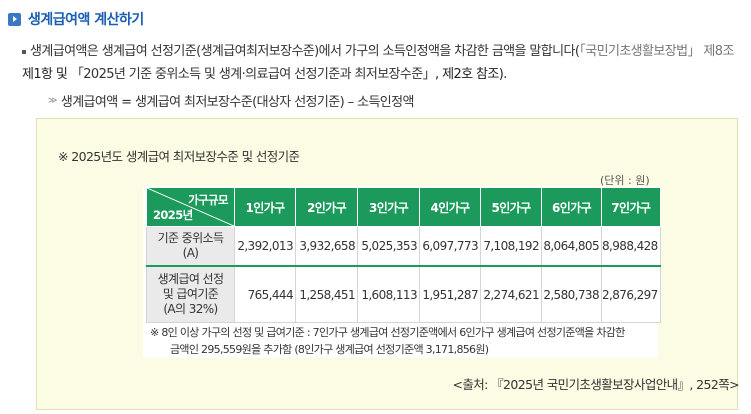  Describe the element at coordinates (450, 246) in the screenshot. I see `table-cell: 6,097,773` at that location.